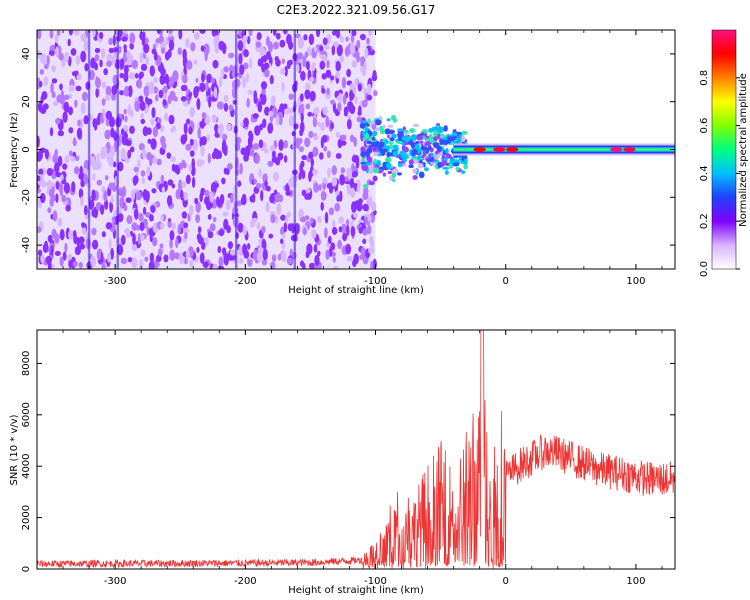  Describe the element at coordinates (506, 281) in the screenshot. I see `spectrogram-x-tick-label: 0` at that location.